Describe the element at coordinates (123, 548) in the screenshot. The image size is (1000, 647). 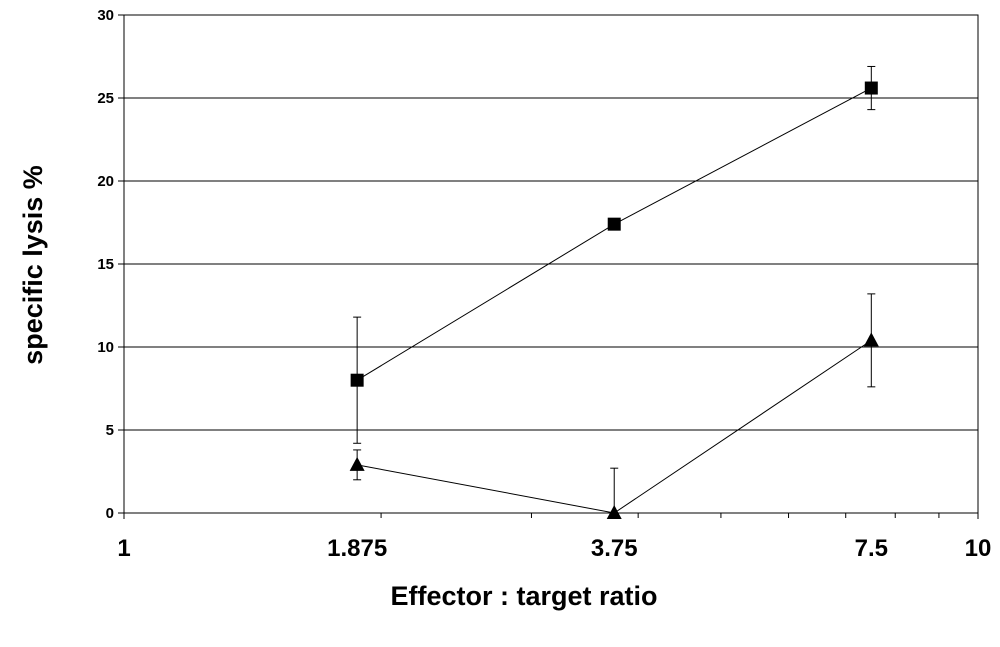
I see `x-tick-label: 1` at that location.